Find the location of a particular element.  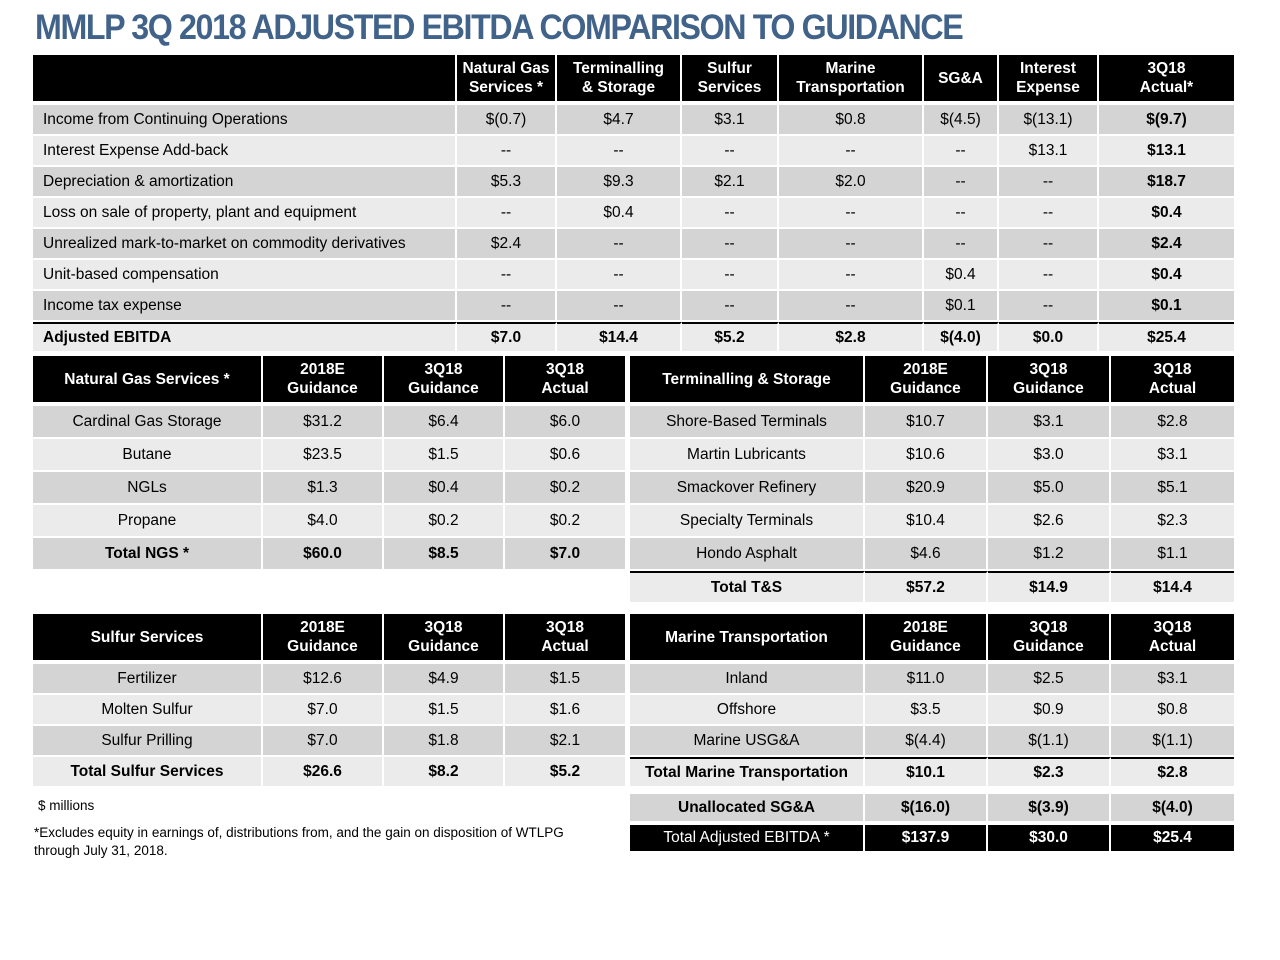

units-note: $ millions is located at coordinates (66, 805).